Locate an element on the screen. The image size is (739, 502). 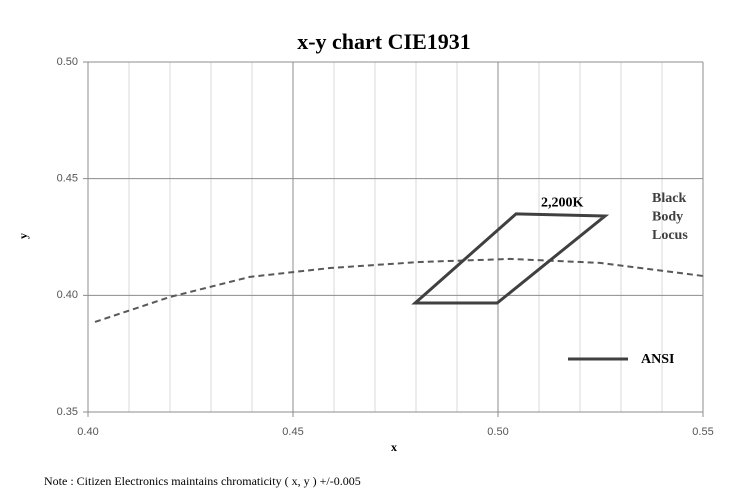
x-tick-label: 0.45 is located at coordinates (292, 432).